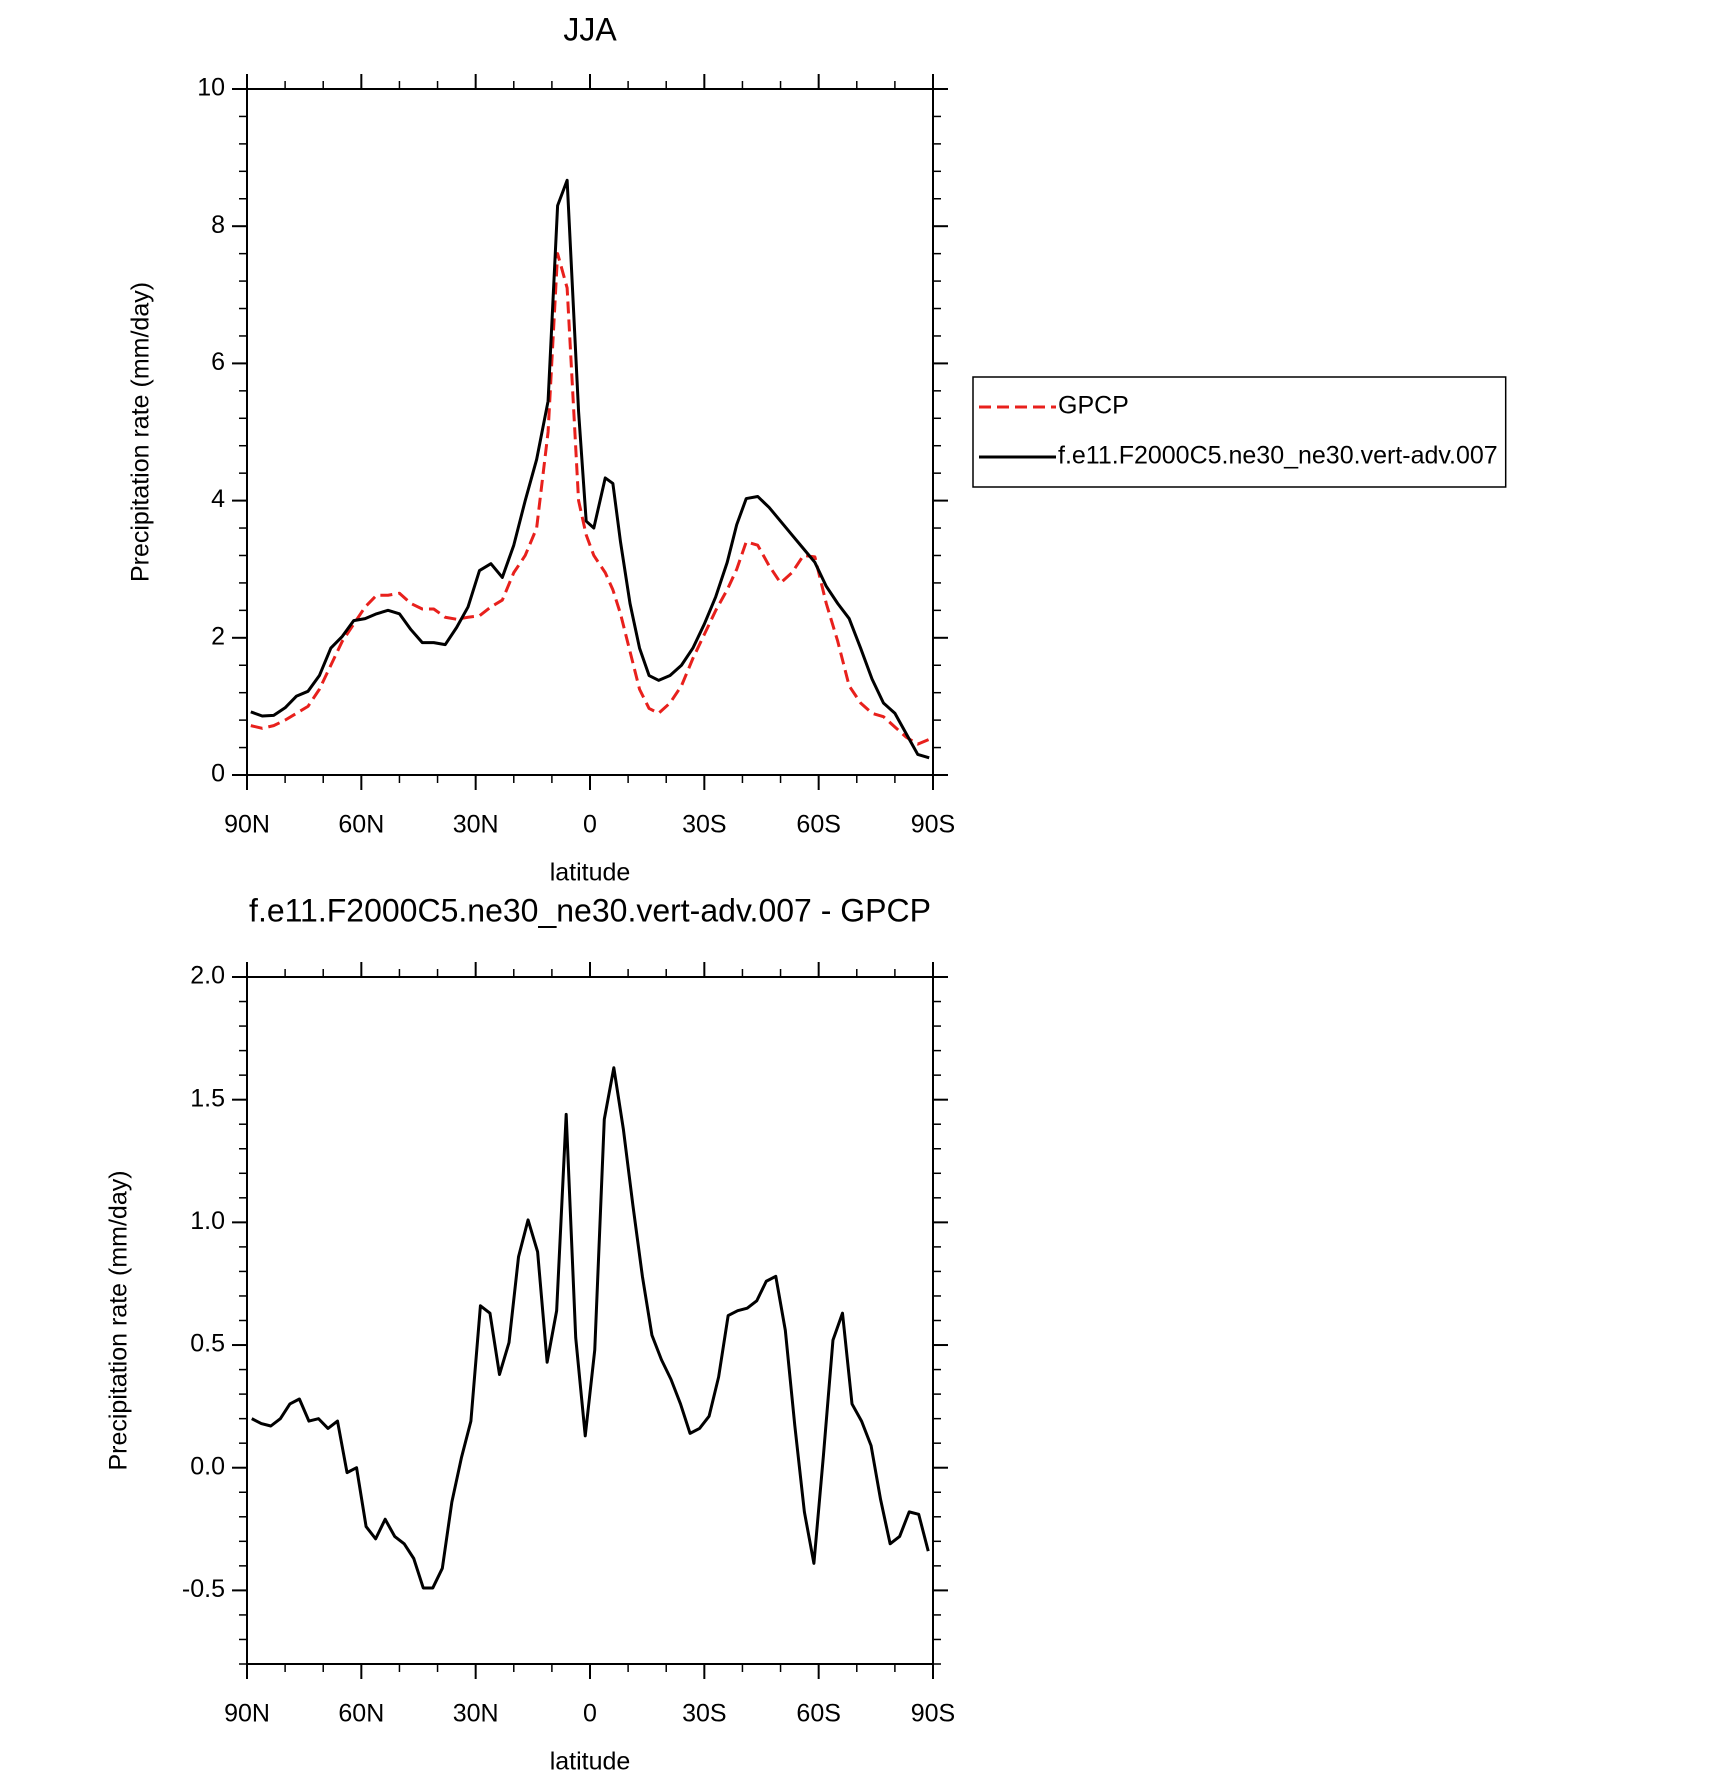  Describe the element at coordinates (207, 1344) in the screenshot. I see `y-tick-label: 0.5` at that location.